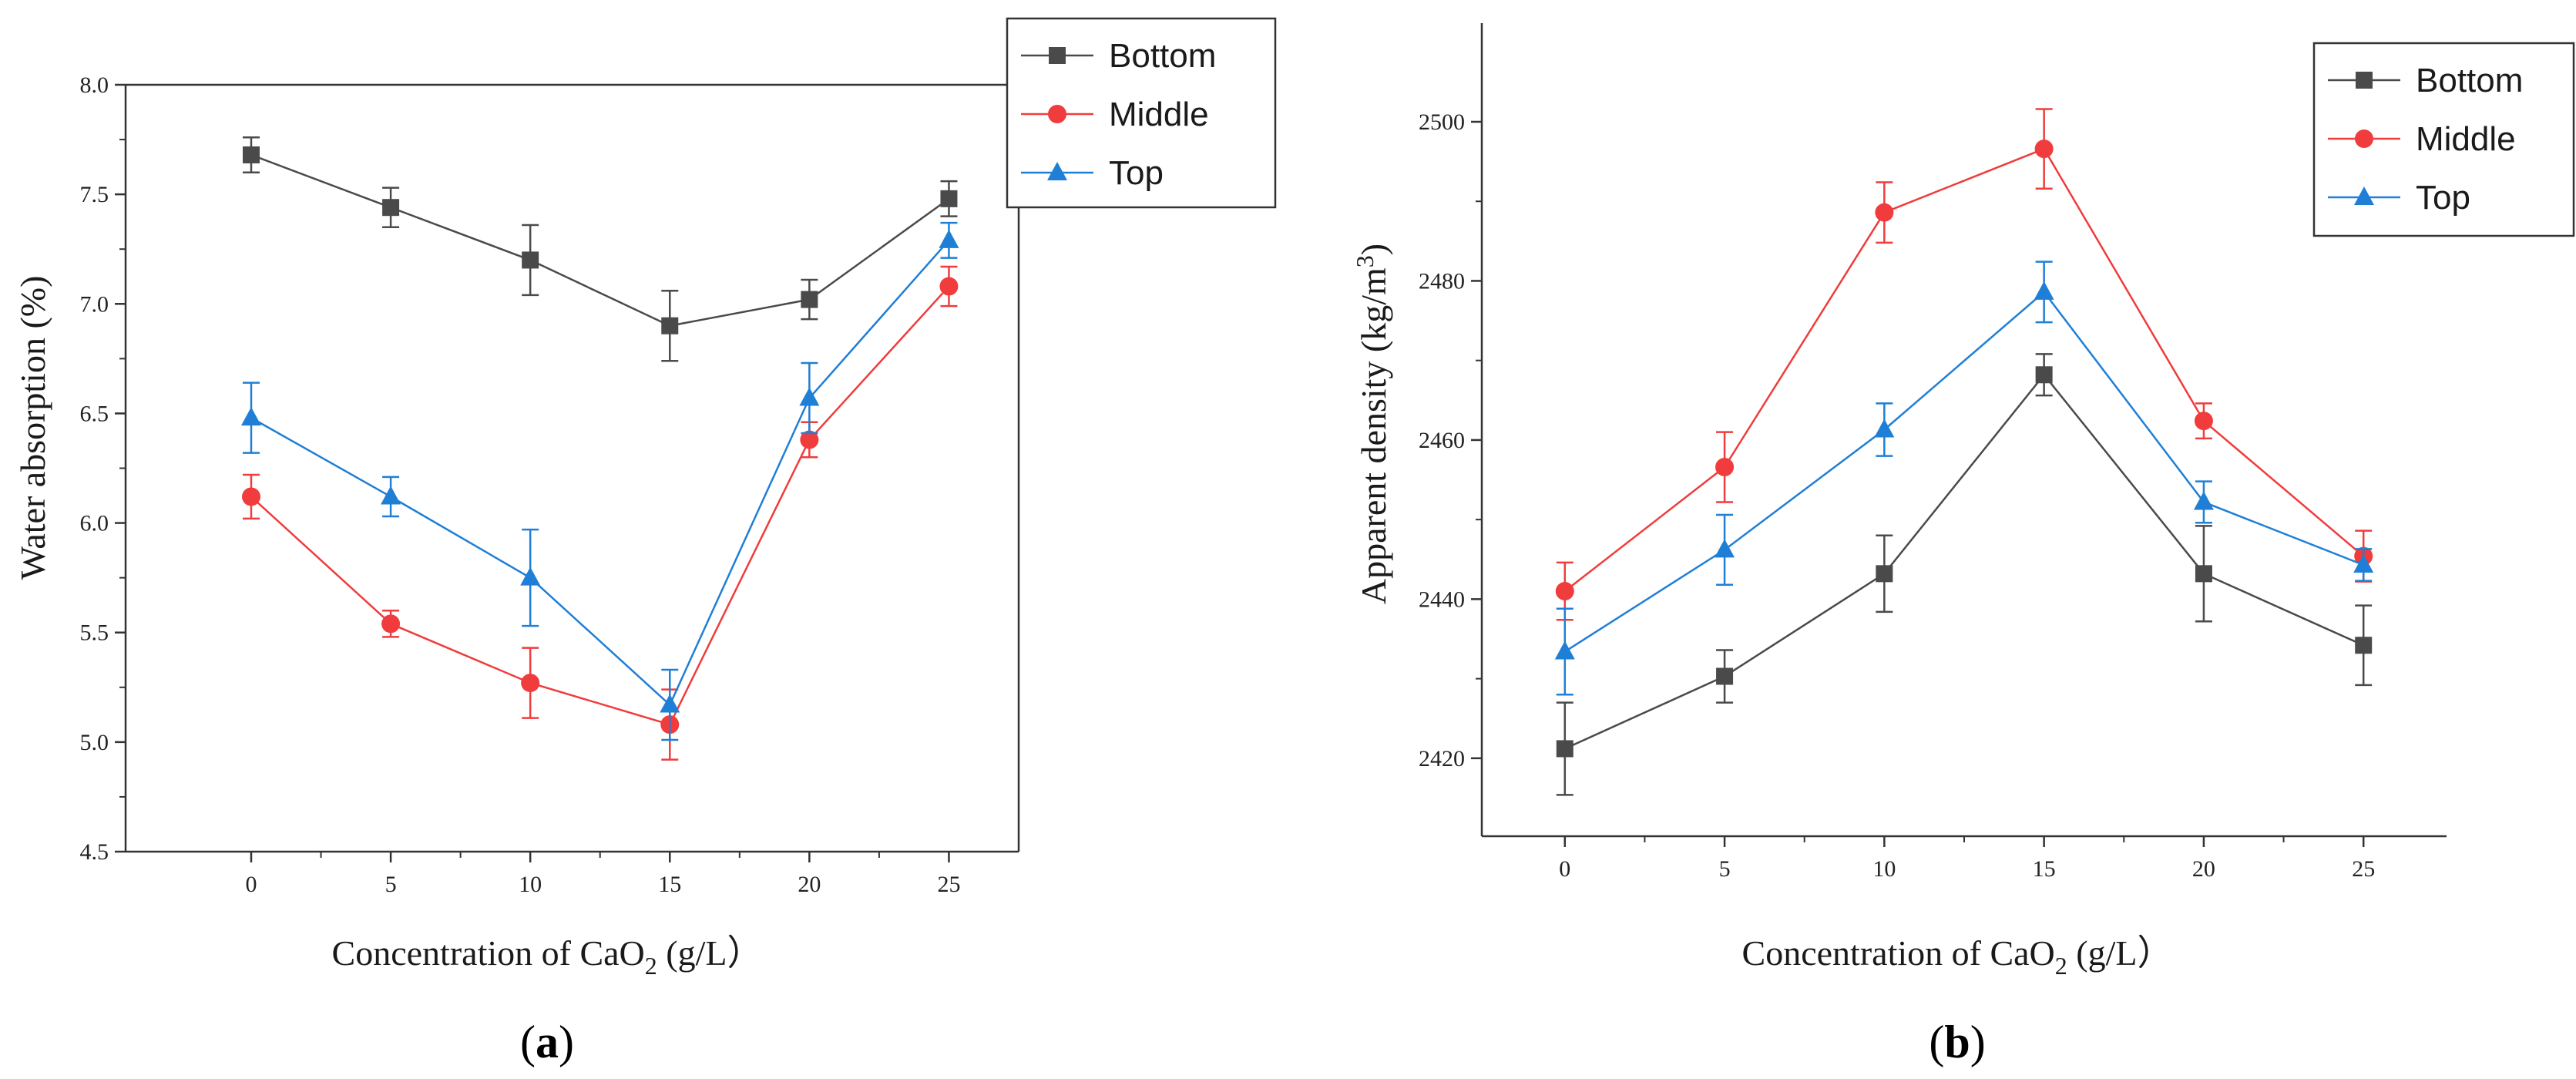  I want to click on y-tick-label: 2500, so click(1442, 122).